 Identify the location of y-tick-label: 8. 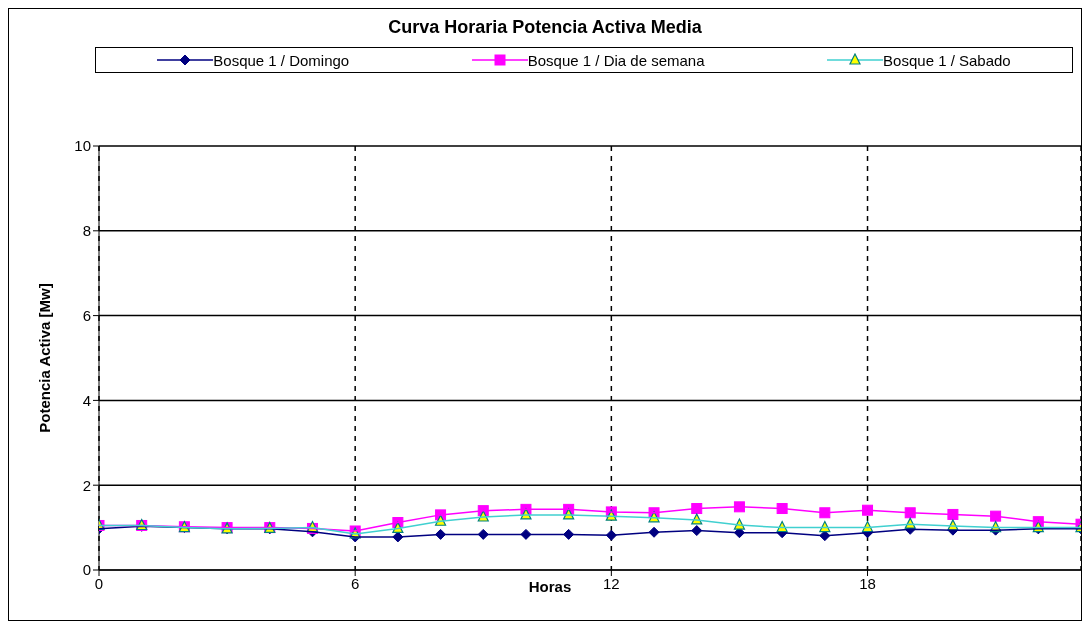
(86, 231).